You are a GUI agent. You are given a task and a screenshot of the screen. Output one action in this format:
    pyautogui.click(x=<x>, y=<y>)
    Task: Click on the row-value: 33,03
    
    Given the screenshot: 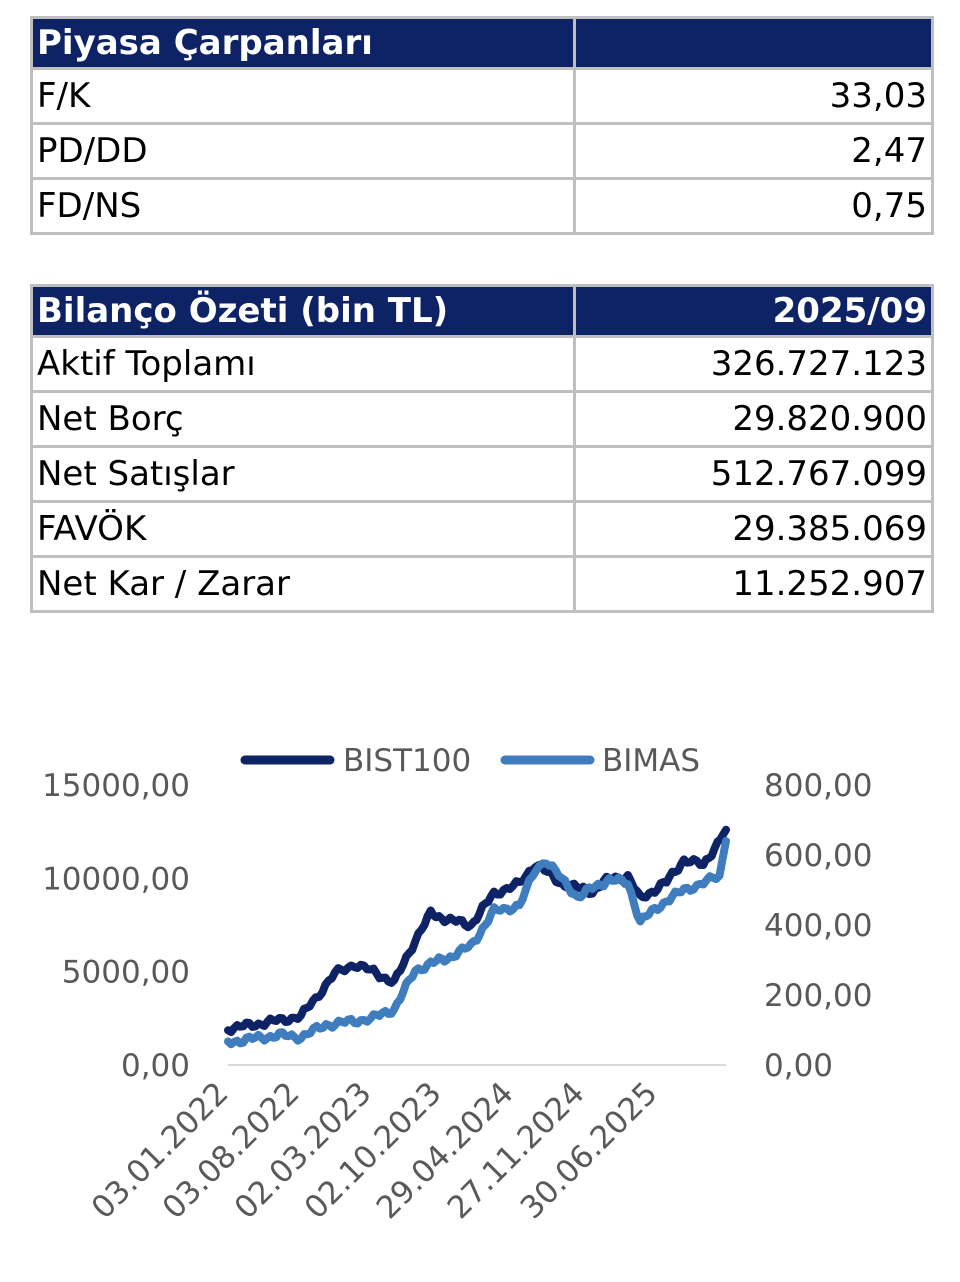 What is the action you would take?
    pyautogui.click(x=753, y=96)
    